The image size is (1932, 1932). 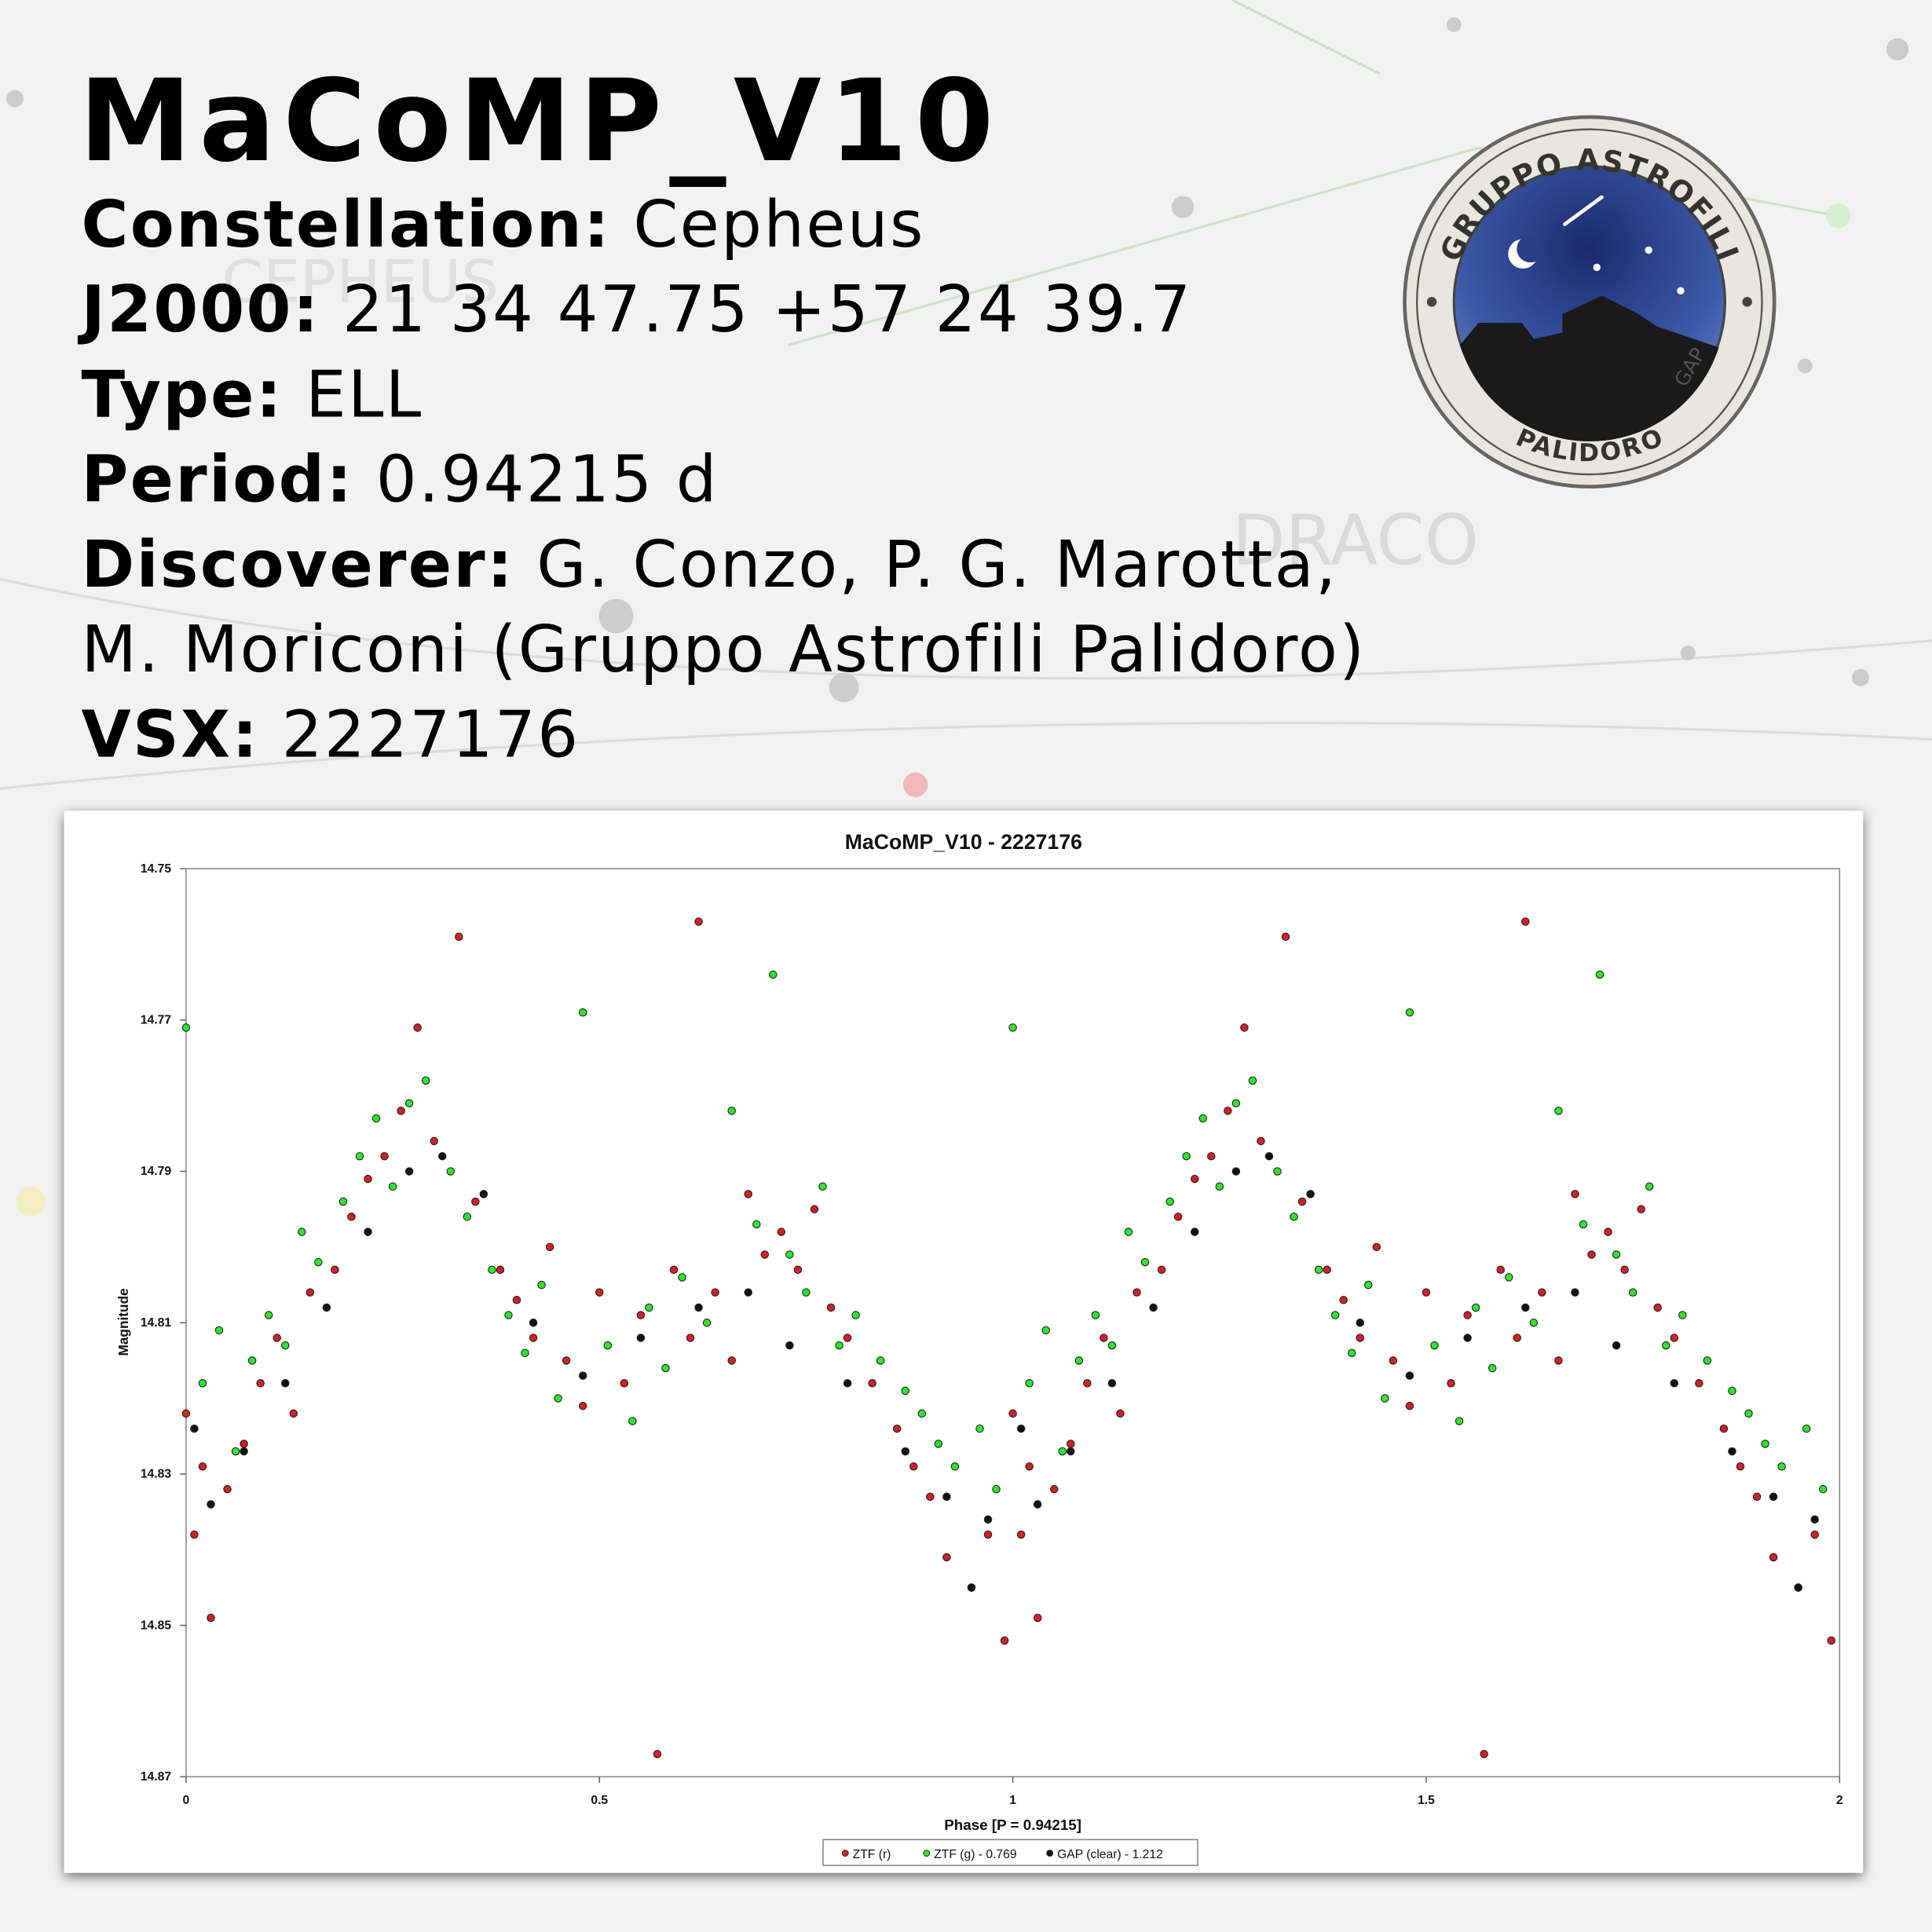 I want to click on legend-swatch, so click(x=1050, y=1853).